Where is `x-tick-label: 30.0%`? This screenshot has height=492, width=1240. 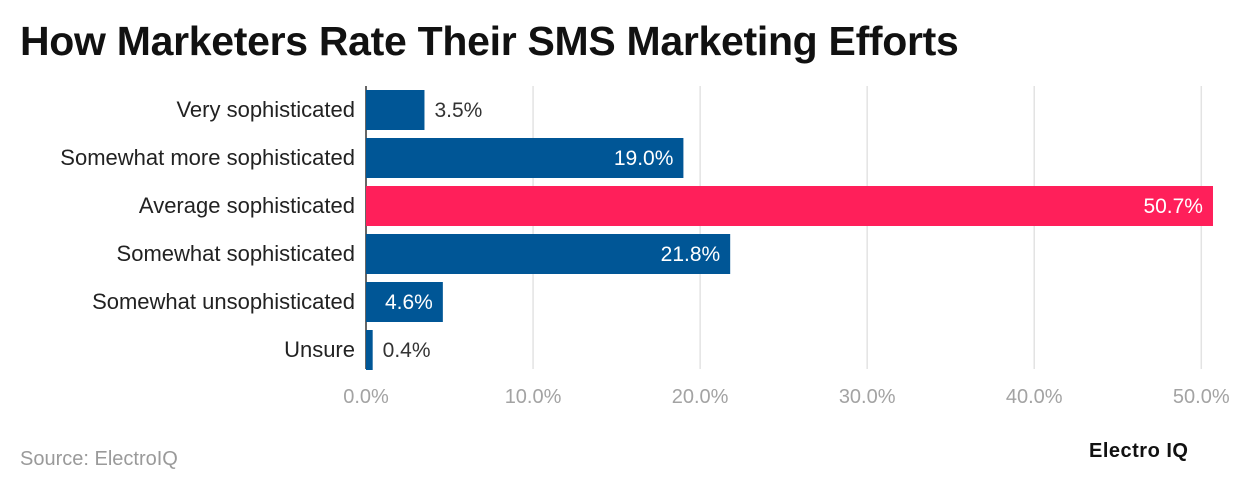 x-tick-label: 30.0% is located at coordinates (867, 397).